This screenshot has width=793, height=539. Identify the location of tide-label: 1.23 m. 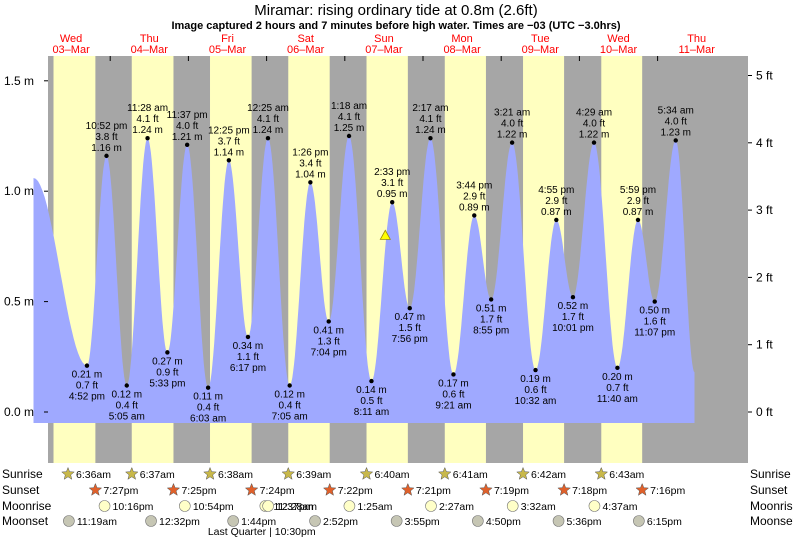
(675, 132).